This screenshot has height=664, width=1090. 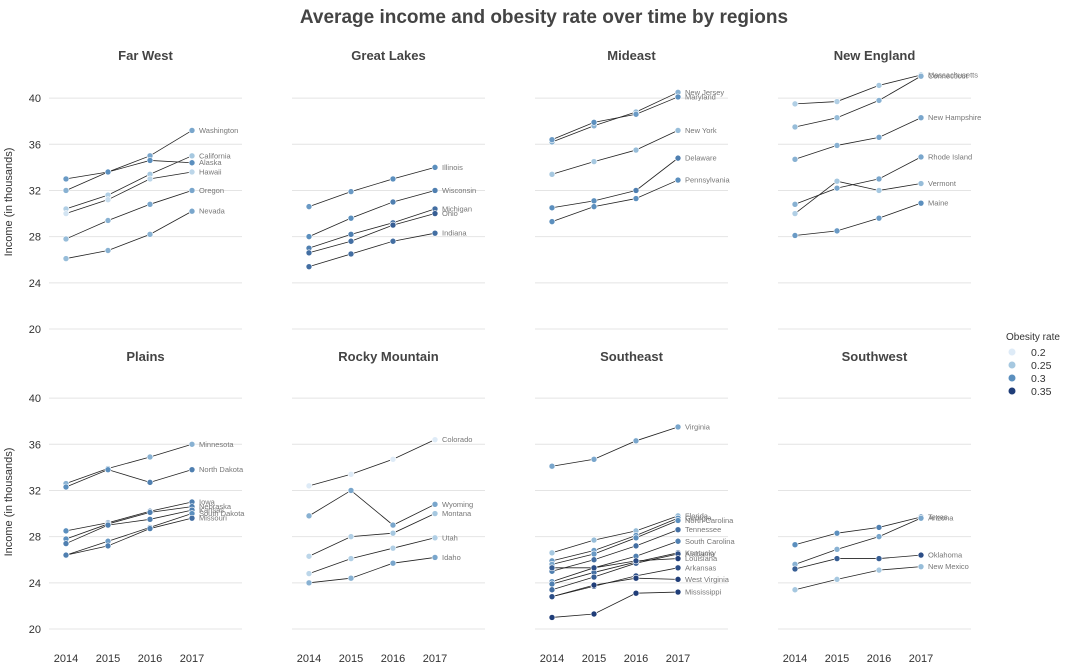 What do you see at coordinates (948, 566) in the screenshot?
I see `series-label: New Mexico` at bounding box center [948, 566].